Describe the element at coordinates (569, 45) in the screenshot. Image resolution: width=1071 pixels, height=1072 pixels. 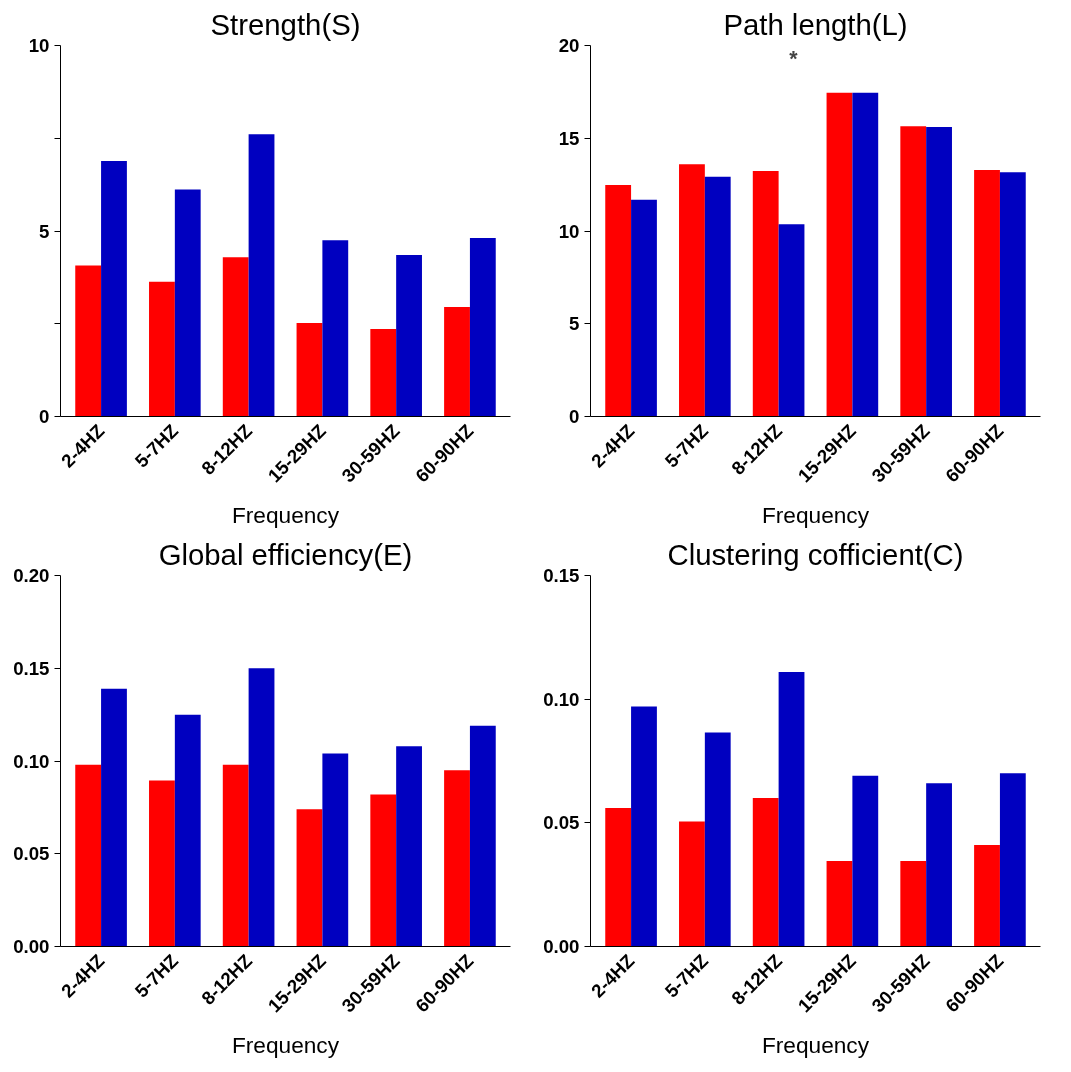
I see `y-tick-label: 20` at that location.